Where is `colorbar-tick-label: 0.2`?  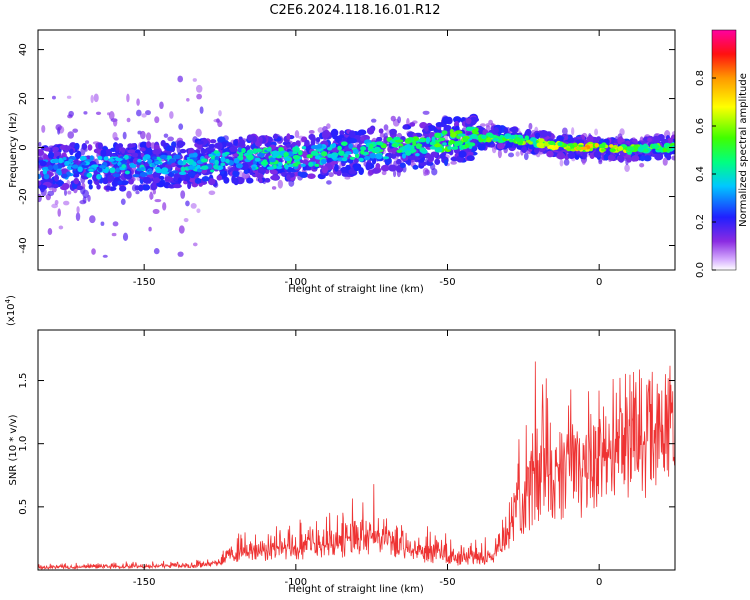
colorbar-tick-label: 0.2 is located at coordinates (700, 222).